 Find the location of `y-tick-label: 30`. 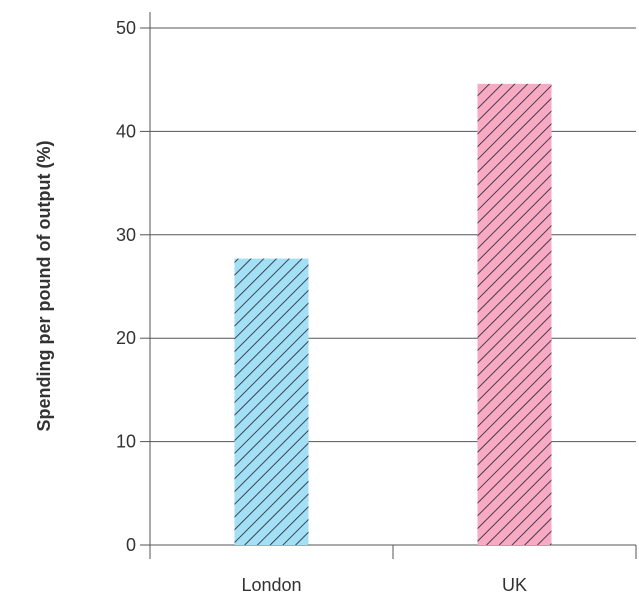

y-tick-label: 30 is located at coordinates (126, 235).